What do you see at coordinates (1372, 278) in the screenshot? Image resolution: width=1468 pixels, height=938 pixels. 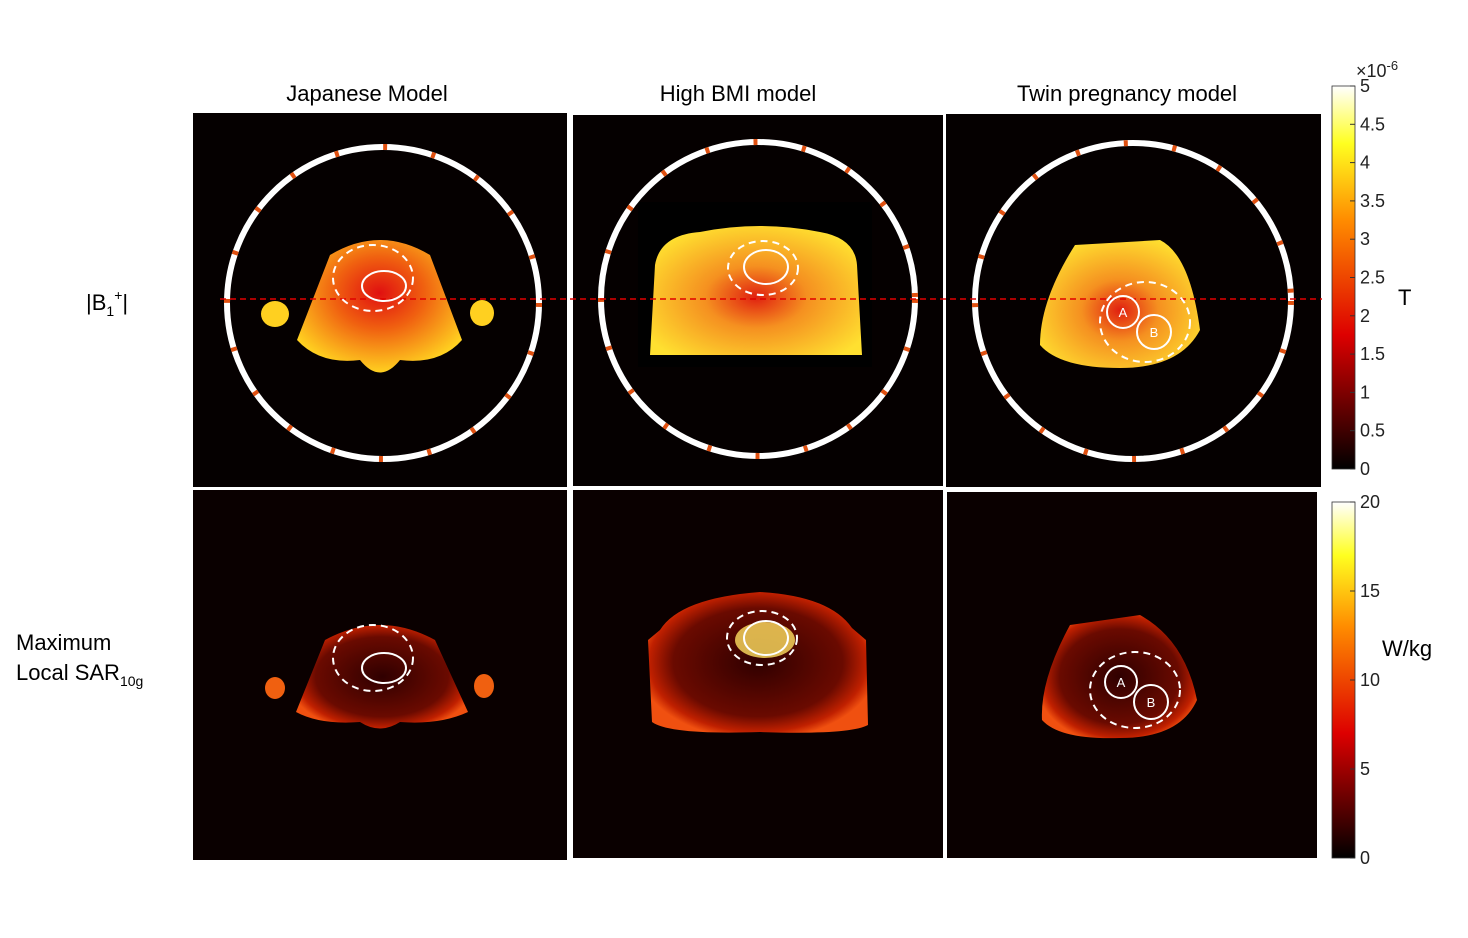 I see `tick-label: 2.5` at bounding box center [1372, 278].